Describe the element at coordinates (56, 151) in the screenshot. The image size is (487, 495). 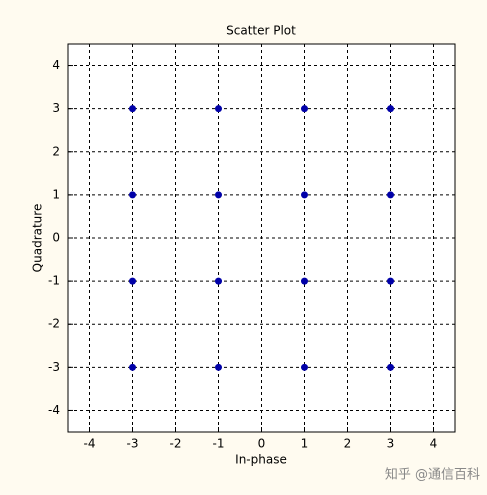
I see `y-tick-label: 2` at that location.